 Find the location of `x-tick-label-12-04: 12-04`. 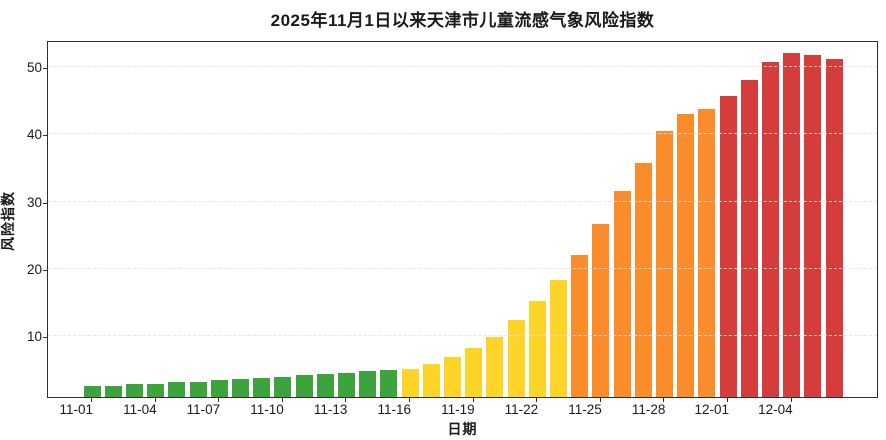

x-tick-label-12-04: 12-04 is located at coordinates (775, 409).